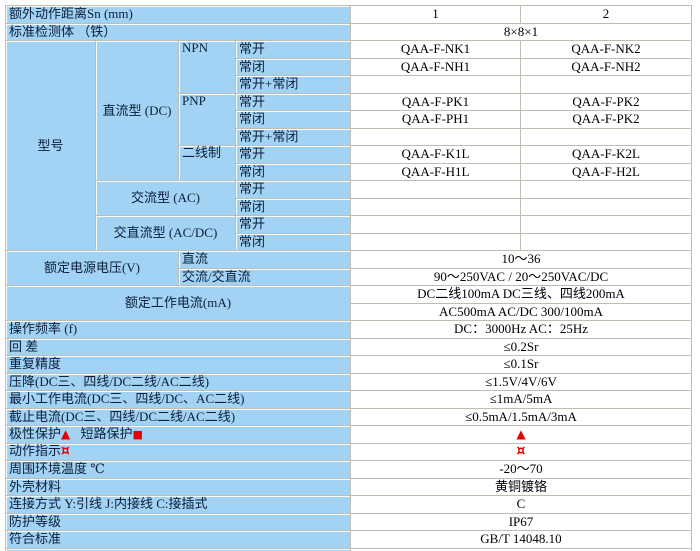 The image size is (700, 551). I want to click on table-row: 符合标准 GB/T 14048.10, so click(348, 539).